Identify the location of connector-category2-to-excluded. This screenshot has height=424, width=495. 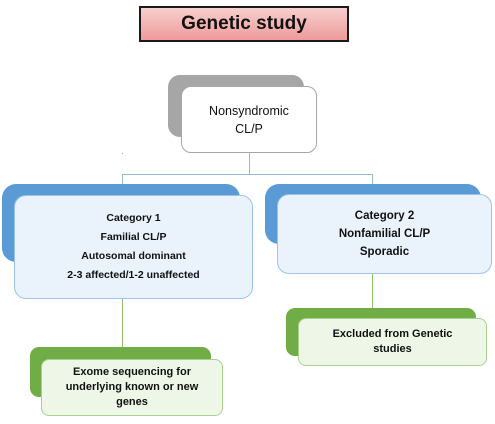
(372, 291).